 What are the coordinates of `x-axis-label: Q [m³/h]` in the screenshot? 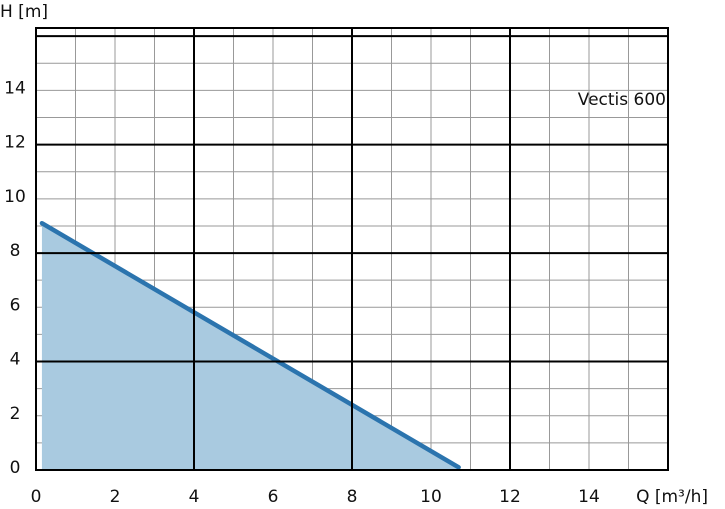 It's located at (672, 497).